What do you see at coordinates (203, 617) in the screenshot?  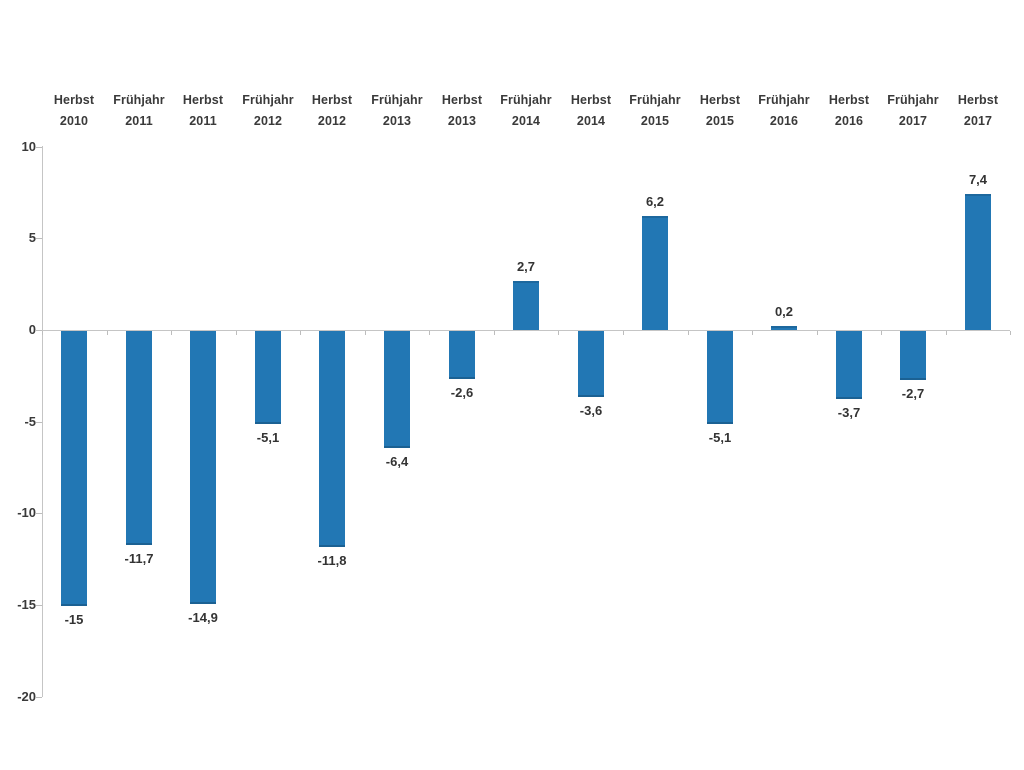 I see `bar-value-label: -14,9` at bounding box center [203, 617].